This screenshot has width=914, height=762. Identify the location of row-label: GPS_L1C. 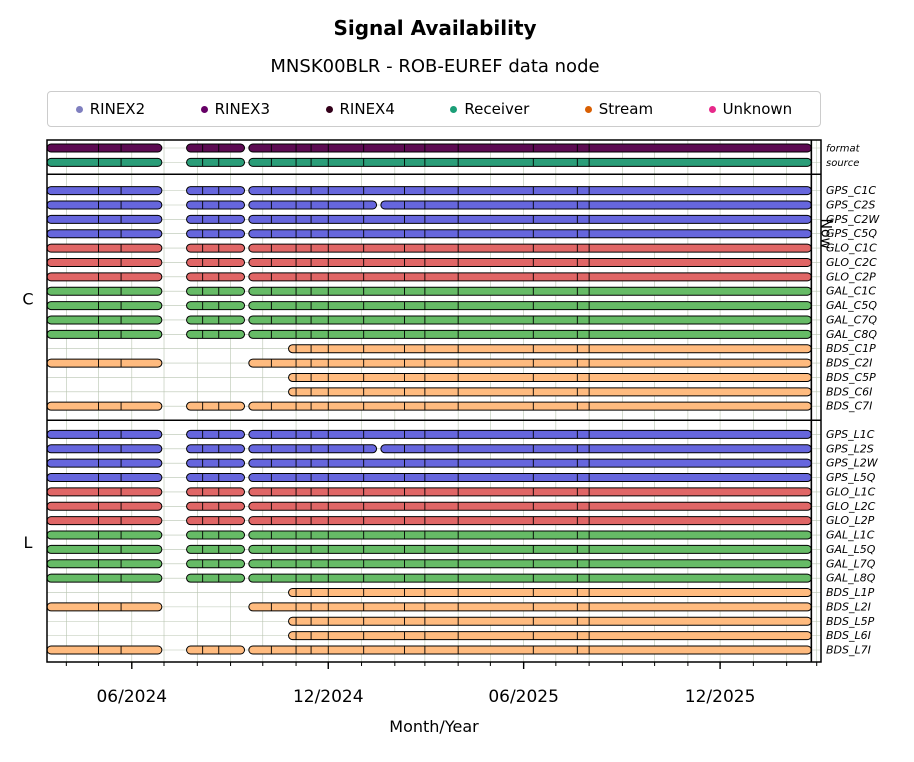
(850, 434).